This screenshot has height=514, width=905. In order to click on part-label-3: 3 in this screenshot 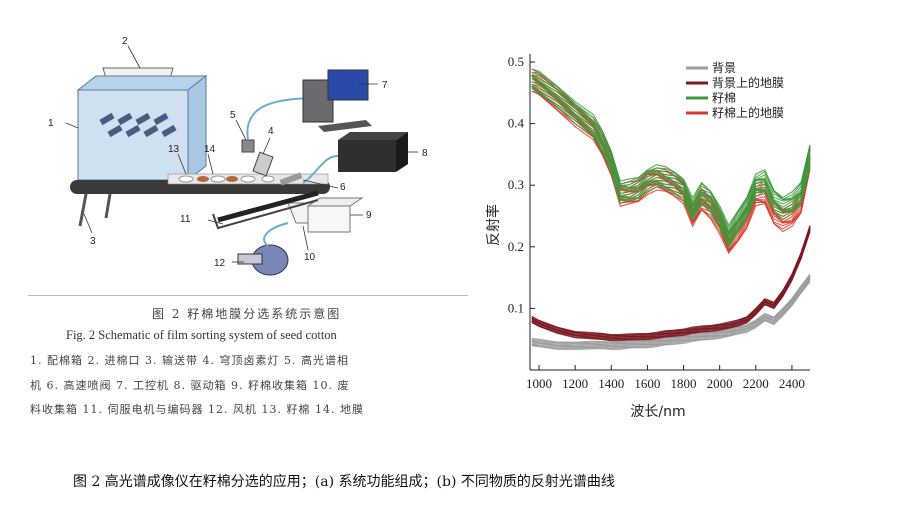, I will do `click(93, 241)`.